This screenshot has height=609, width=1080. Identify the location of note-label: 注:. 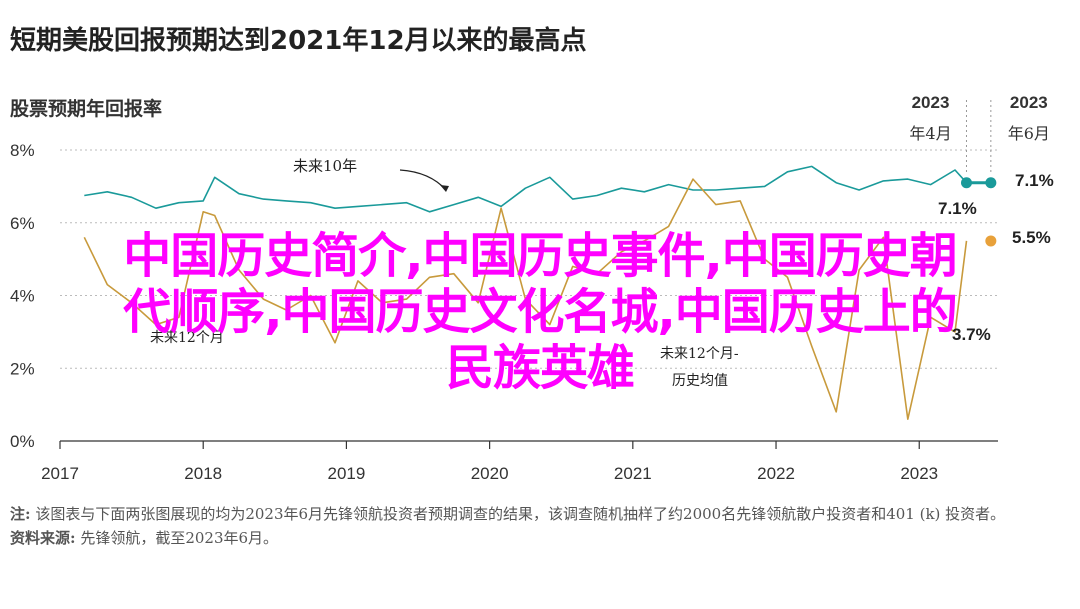
(20, 514).